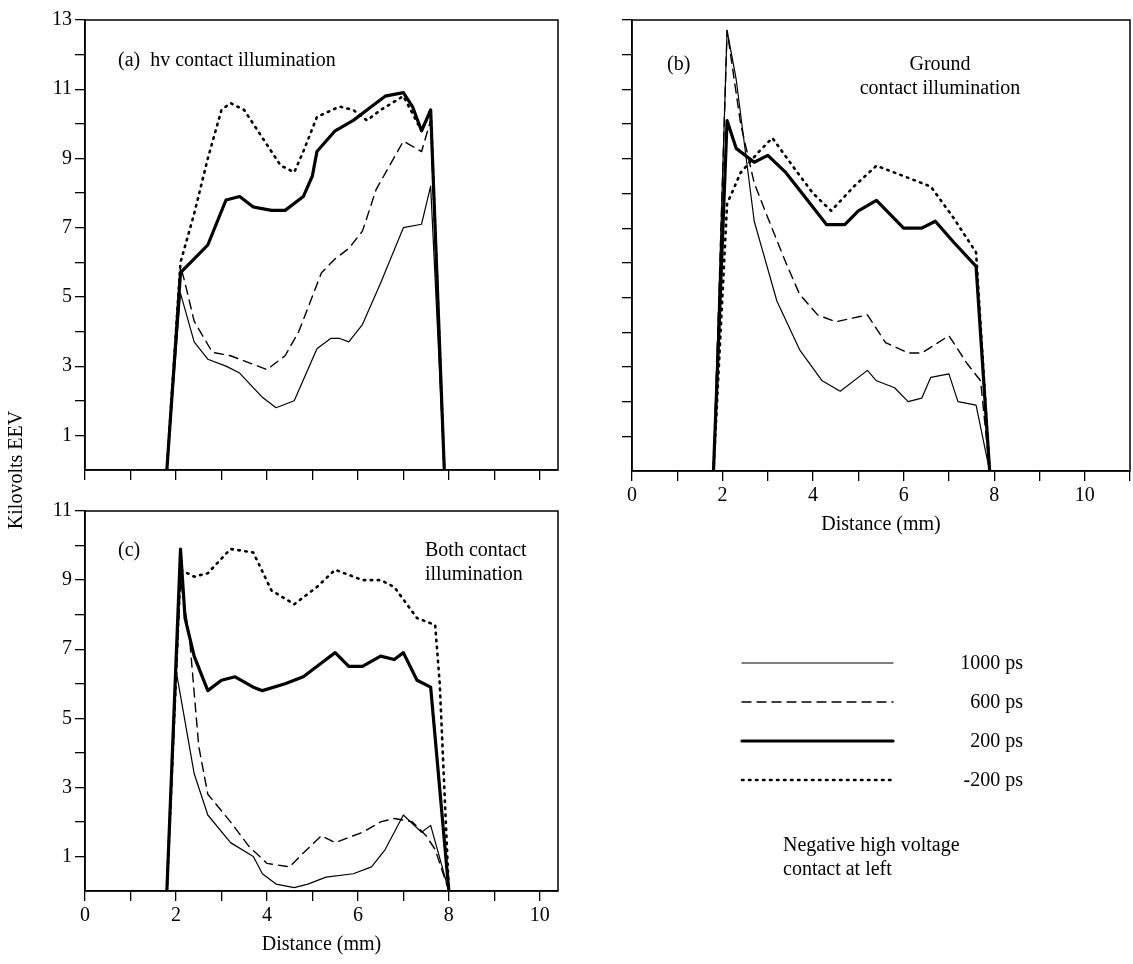 The height and width of the screenshot is (964, 1133). Describe the element at coordinates (15, 470) in the screenshot. I see `y-axis-title: Kilovolts EEV` at that location.